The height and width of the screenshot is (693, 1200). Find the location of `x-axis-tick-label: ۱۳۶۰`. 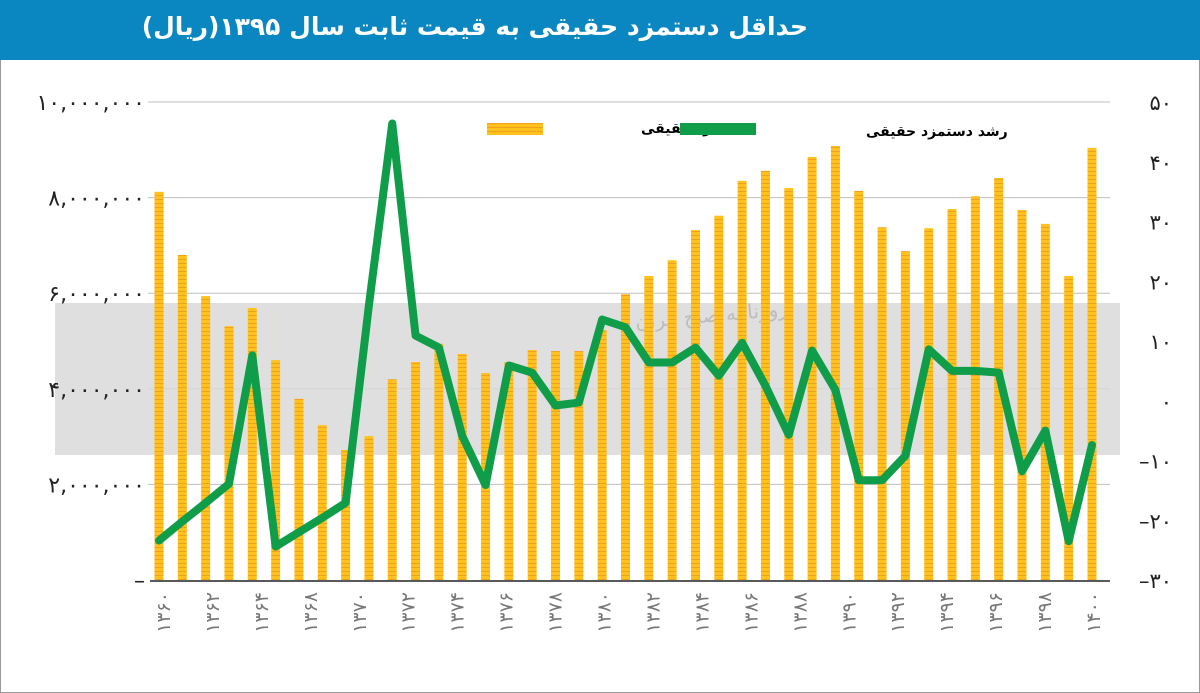

x-axis-tick-label: ۱۳۶۰ is located at coordinates (164, 612).